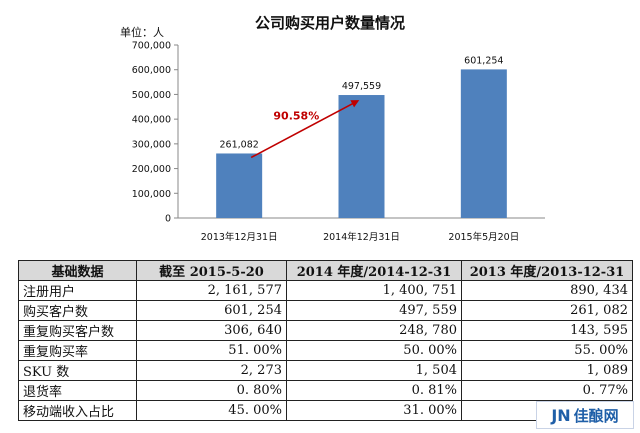  I want to click on value-cell: 890, 434, so click(547, 290).